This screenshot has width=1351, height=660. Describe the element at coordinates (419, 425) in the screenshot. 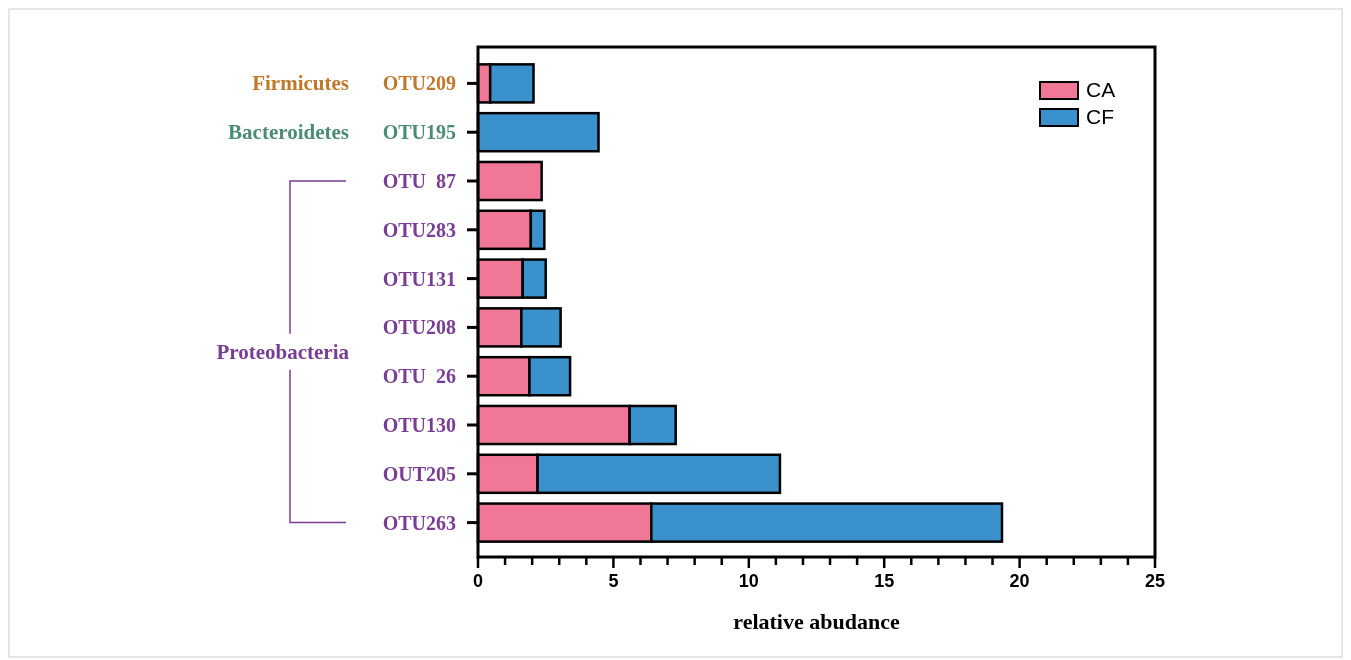

I see `y-tick-label: OTU130` at that location.